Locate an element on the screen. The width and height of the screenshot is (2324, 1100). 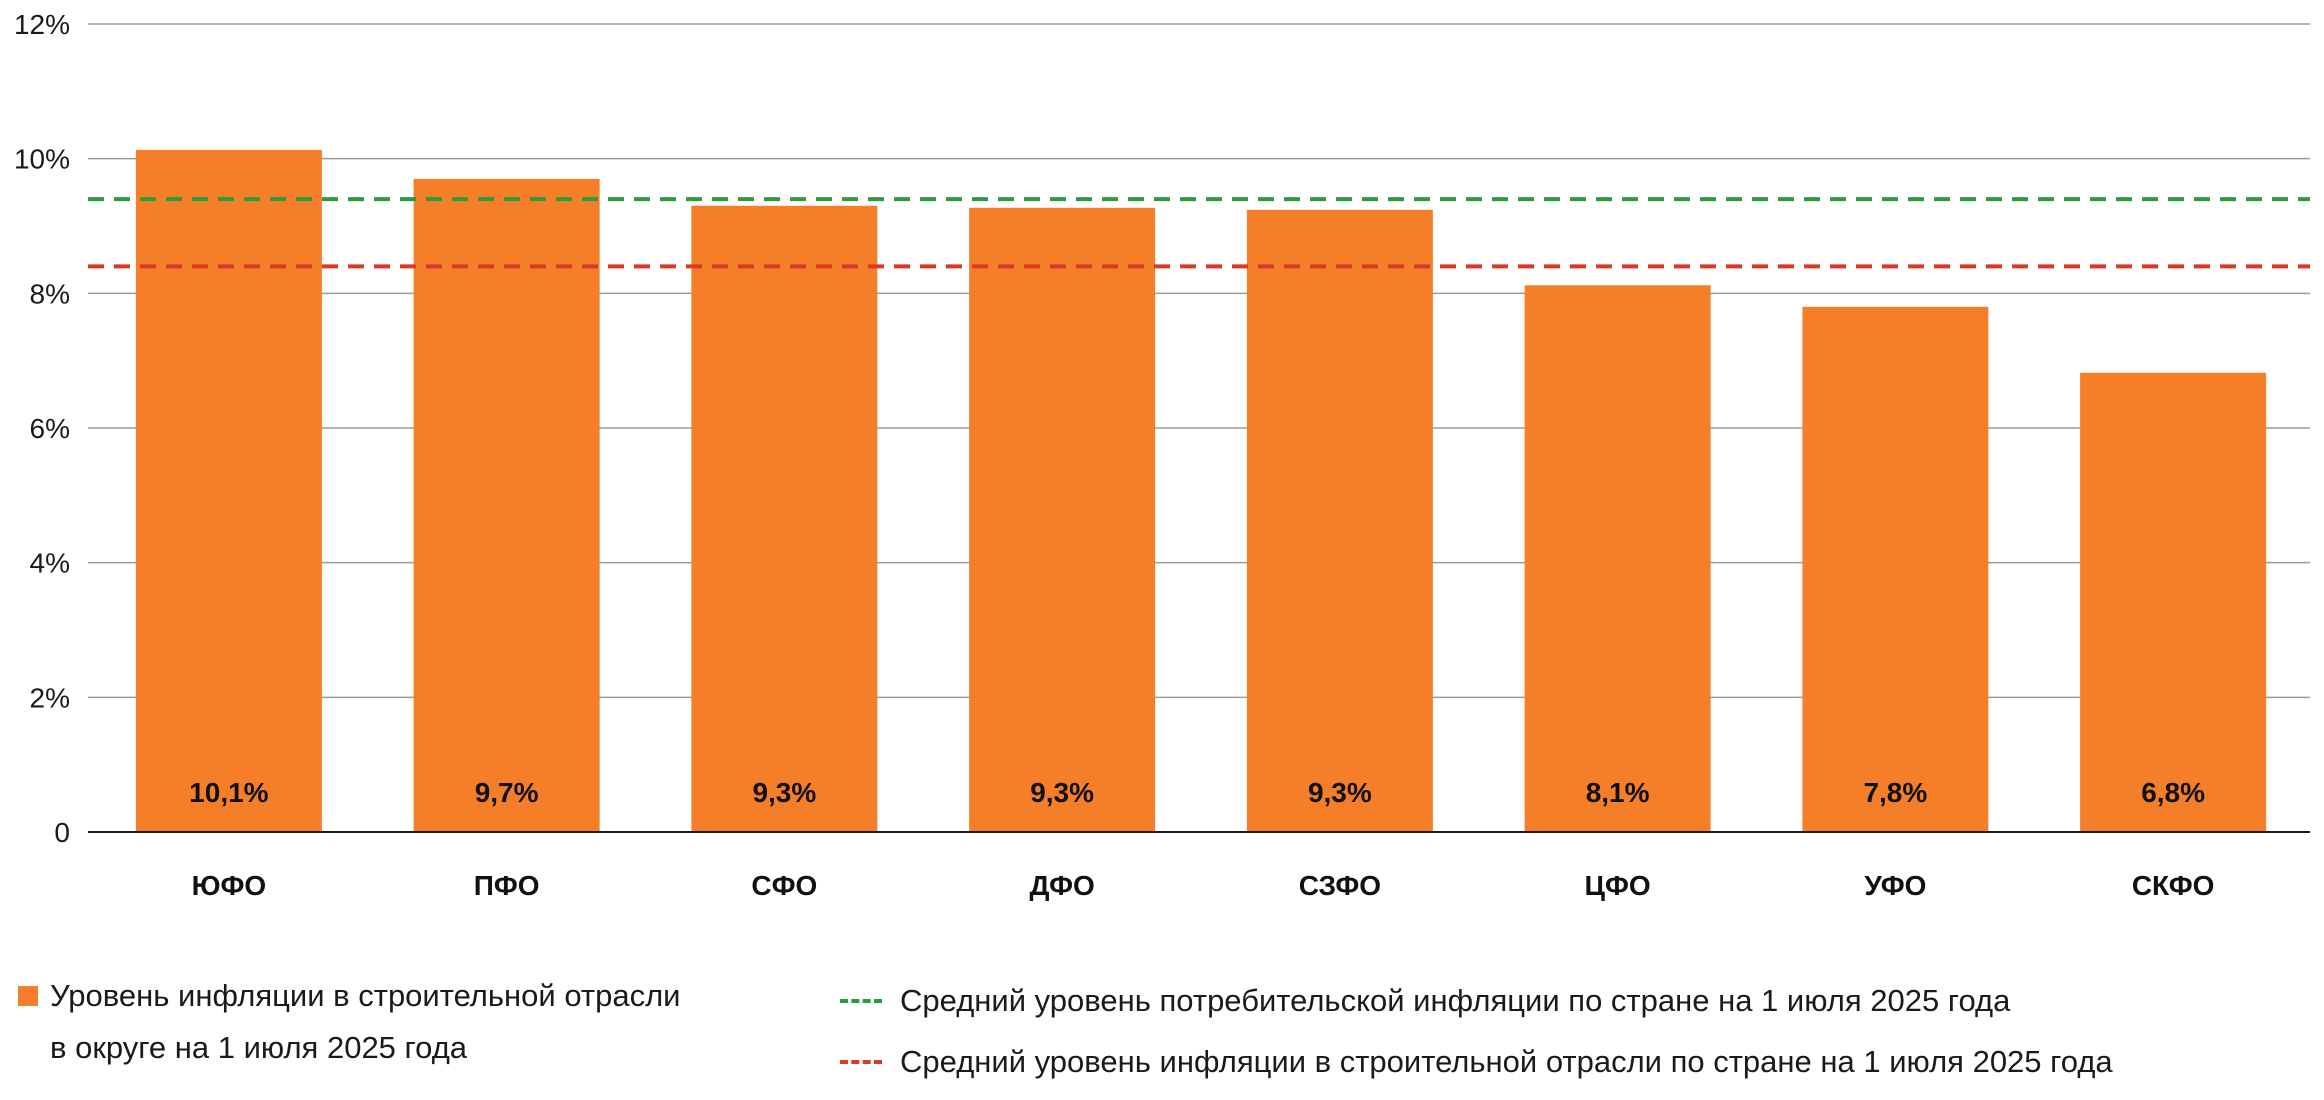
legend-label-line2: в округе на 1 июля 2025 года is located at coordinates (259, 1047).